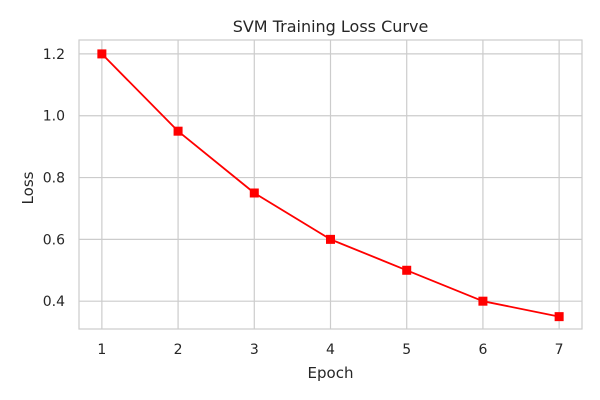  I want to click on y-tick-label: 1.0, so click(54, 117).